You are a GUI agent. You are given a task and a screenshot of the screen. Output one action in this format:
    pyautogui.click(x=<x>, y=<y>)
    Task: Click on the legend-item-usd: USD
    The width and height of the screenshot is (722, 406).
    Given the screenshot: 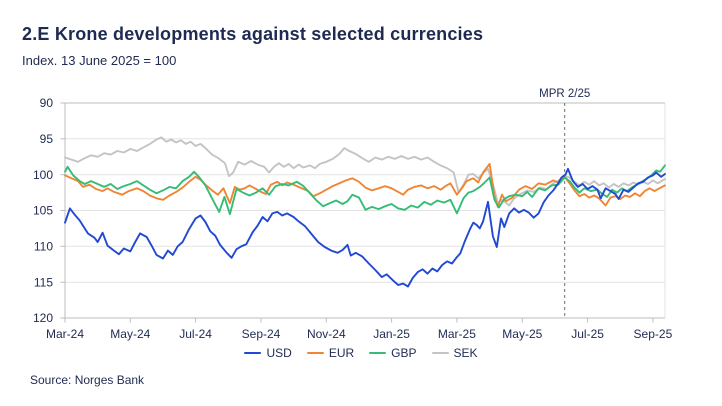 What is the action you would take?
    pyautogui.click(x=268, y=353)
    